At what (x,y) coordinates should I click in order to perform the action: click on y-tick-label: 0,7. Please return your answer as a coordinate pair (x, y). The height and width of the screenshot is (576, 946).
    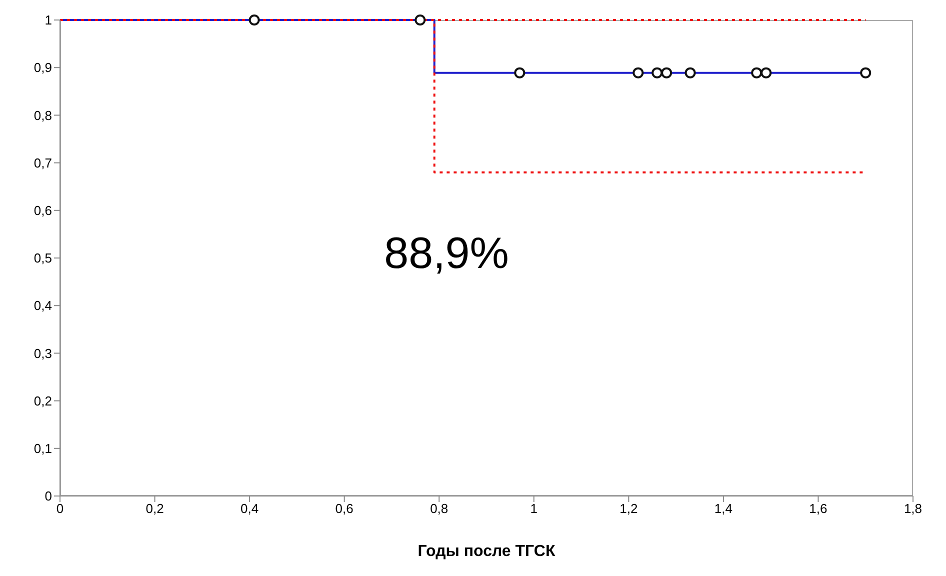
    Looking at the image, I should click on (43, 162).